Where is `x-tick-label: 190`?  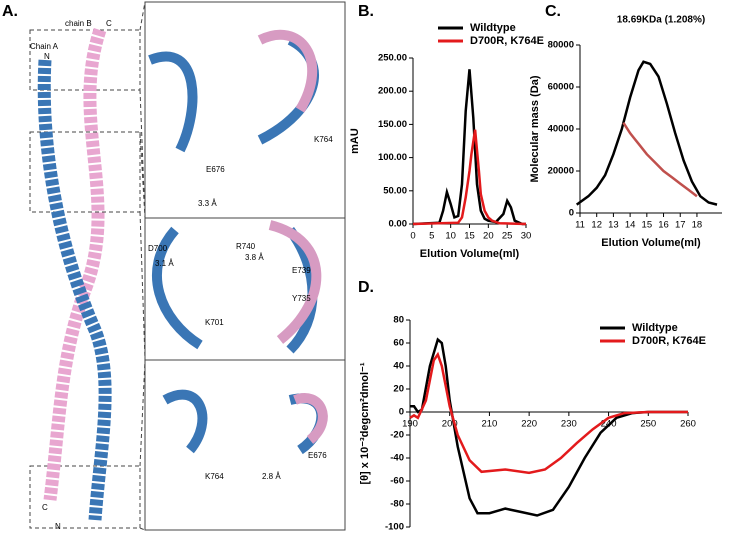 x-tick-label: 190 is located at coordinates (410, 424).